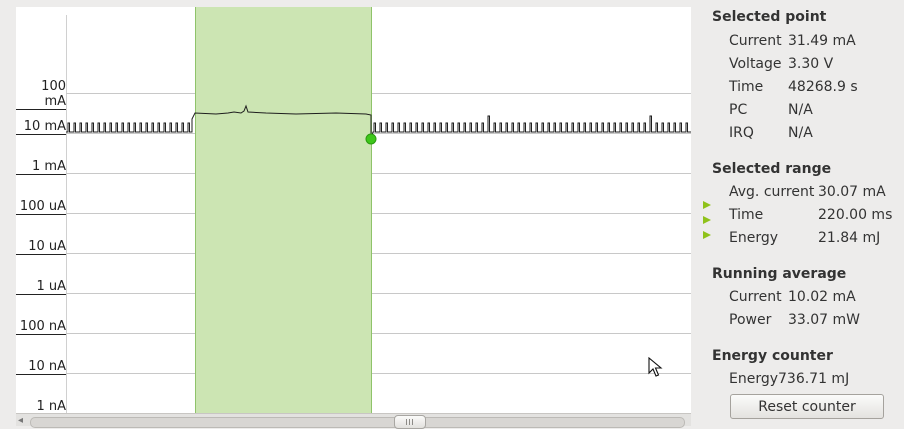 Image resolution: width=904 pixels, height=429 pixels. What do you see at coordinates (655, 367) in the screenshot?
I see `mouse-pointer-icon` at bounding box center [655, 367].